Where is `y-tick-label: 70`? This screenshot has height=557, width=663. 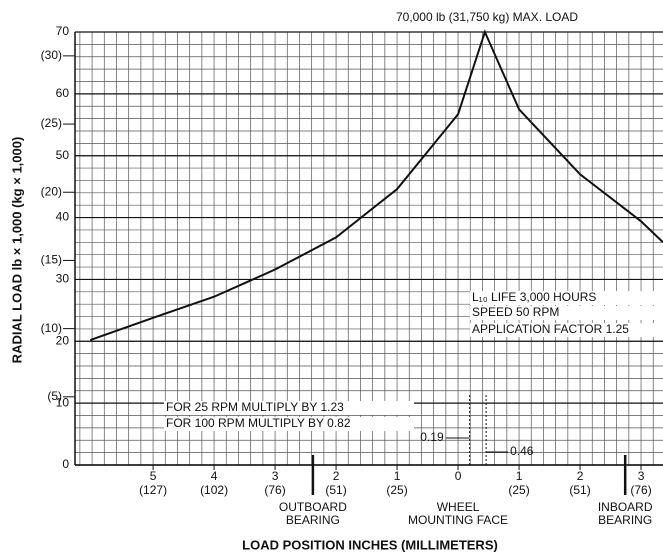
y-tick-label: 70 is located at coordinates (63, 31).